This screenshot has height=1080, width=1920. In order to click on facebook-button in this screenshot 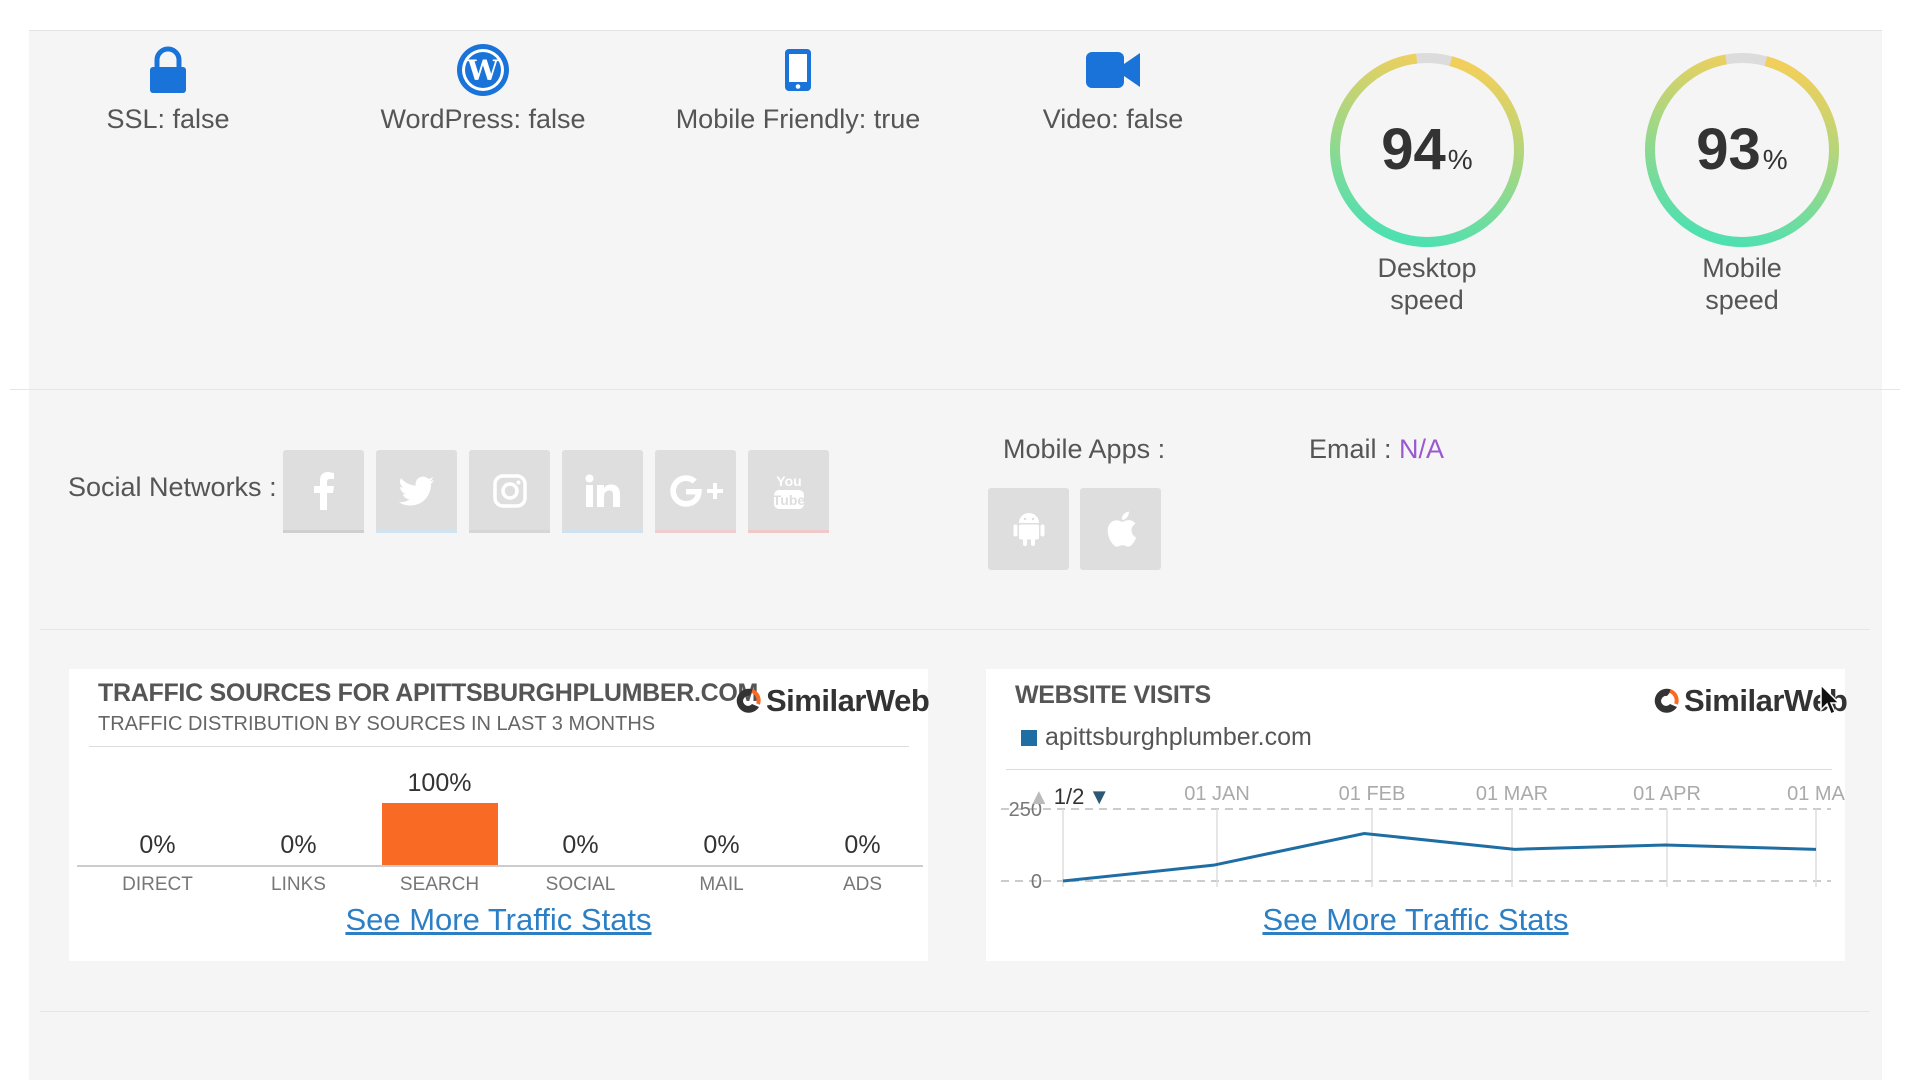, I will do `click(323, 491)`.